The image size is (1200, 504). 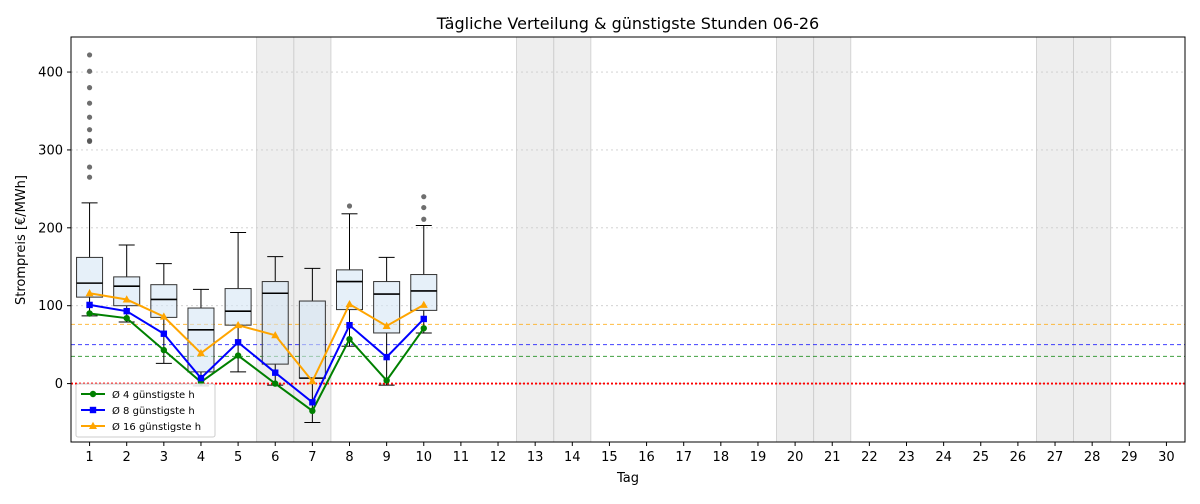 What do you see at coordinates (832, 457) in the screenshot?
I see `x-tick-label-21: 21` at bounding box center [832, 457].